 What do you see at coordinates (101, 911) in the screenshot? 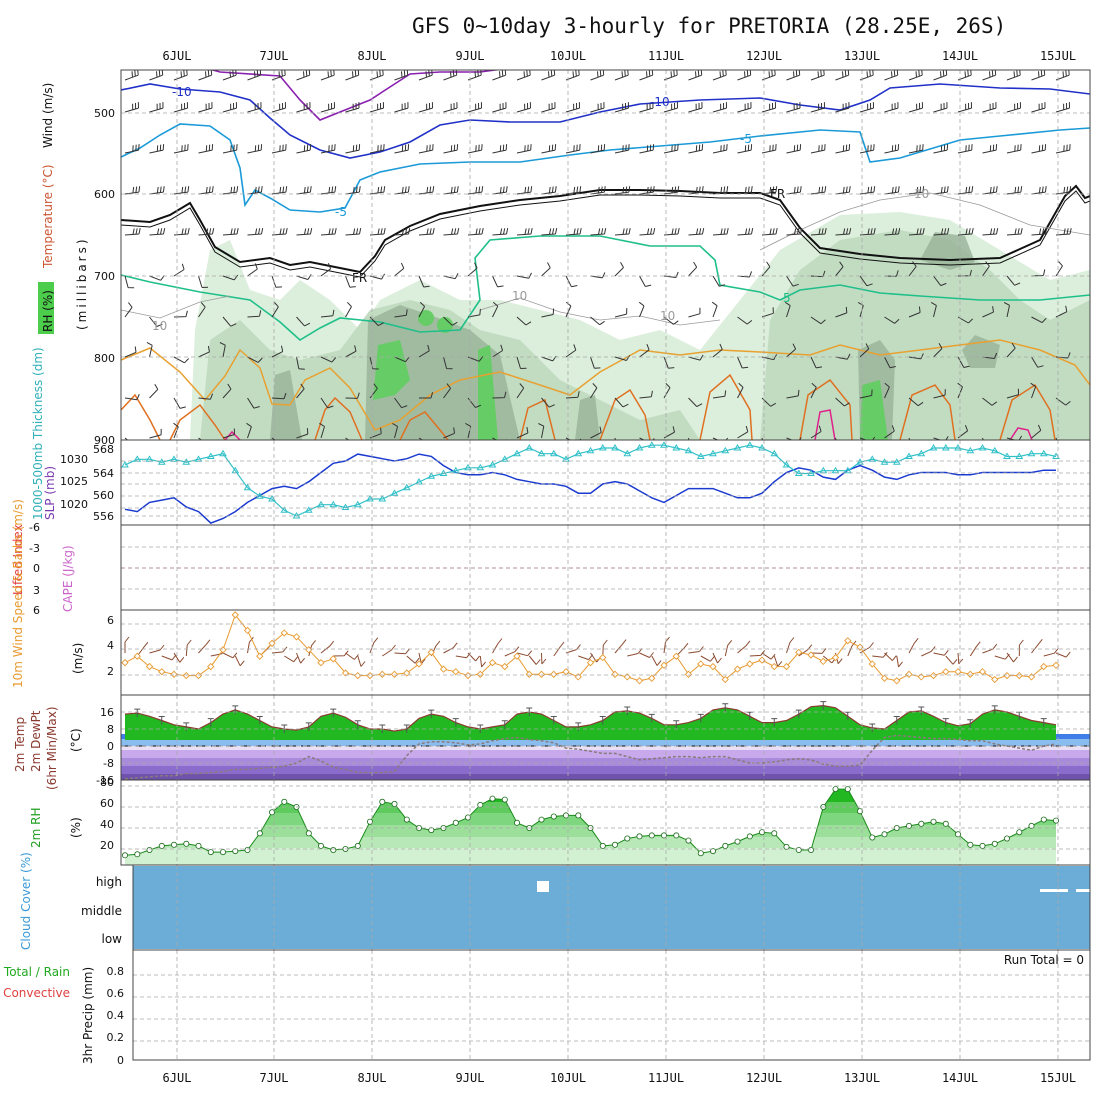
I see `cloud-level-middle: middle` at bounding box center [101, 911].